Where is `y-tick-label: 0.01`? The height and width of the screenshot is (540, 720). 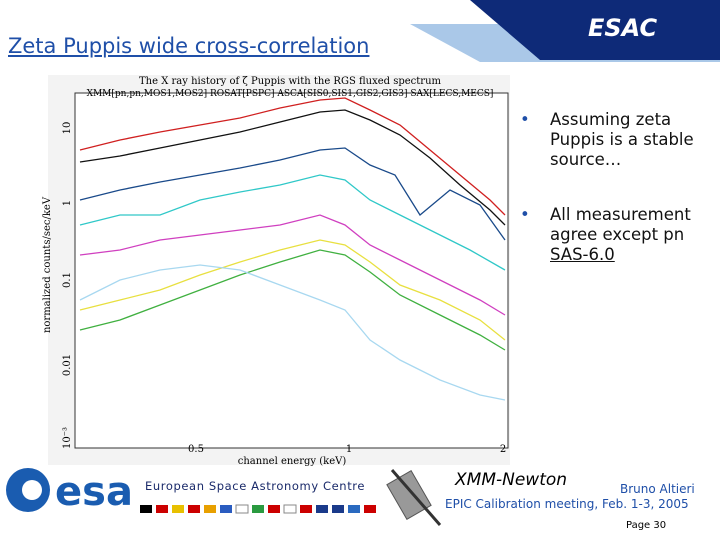
y-tick-label: 0.01 is located at coordinates (67, 365).